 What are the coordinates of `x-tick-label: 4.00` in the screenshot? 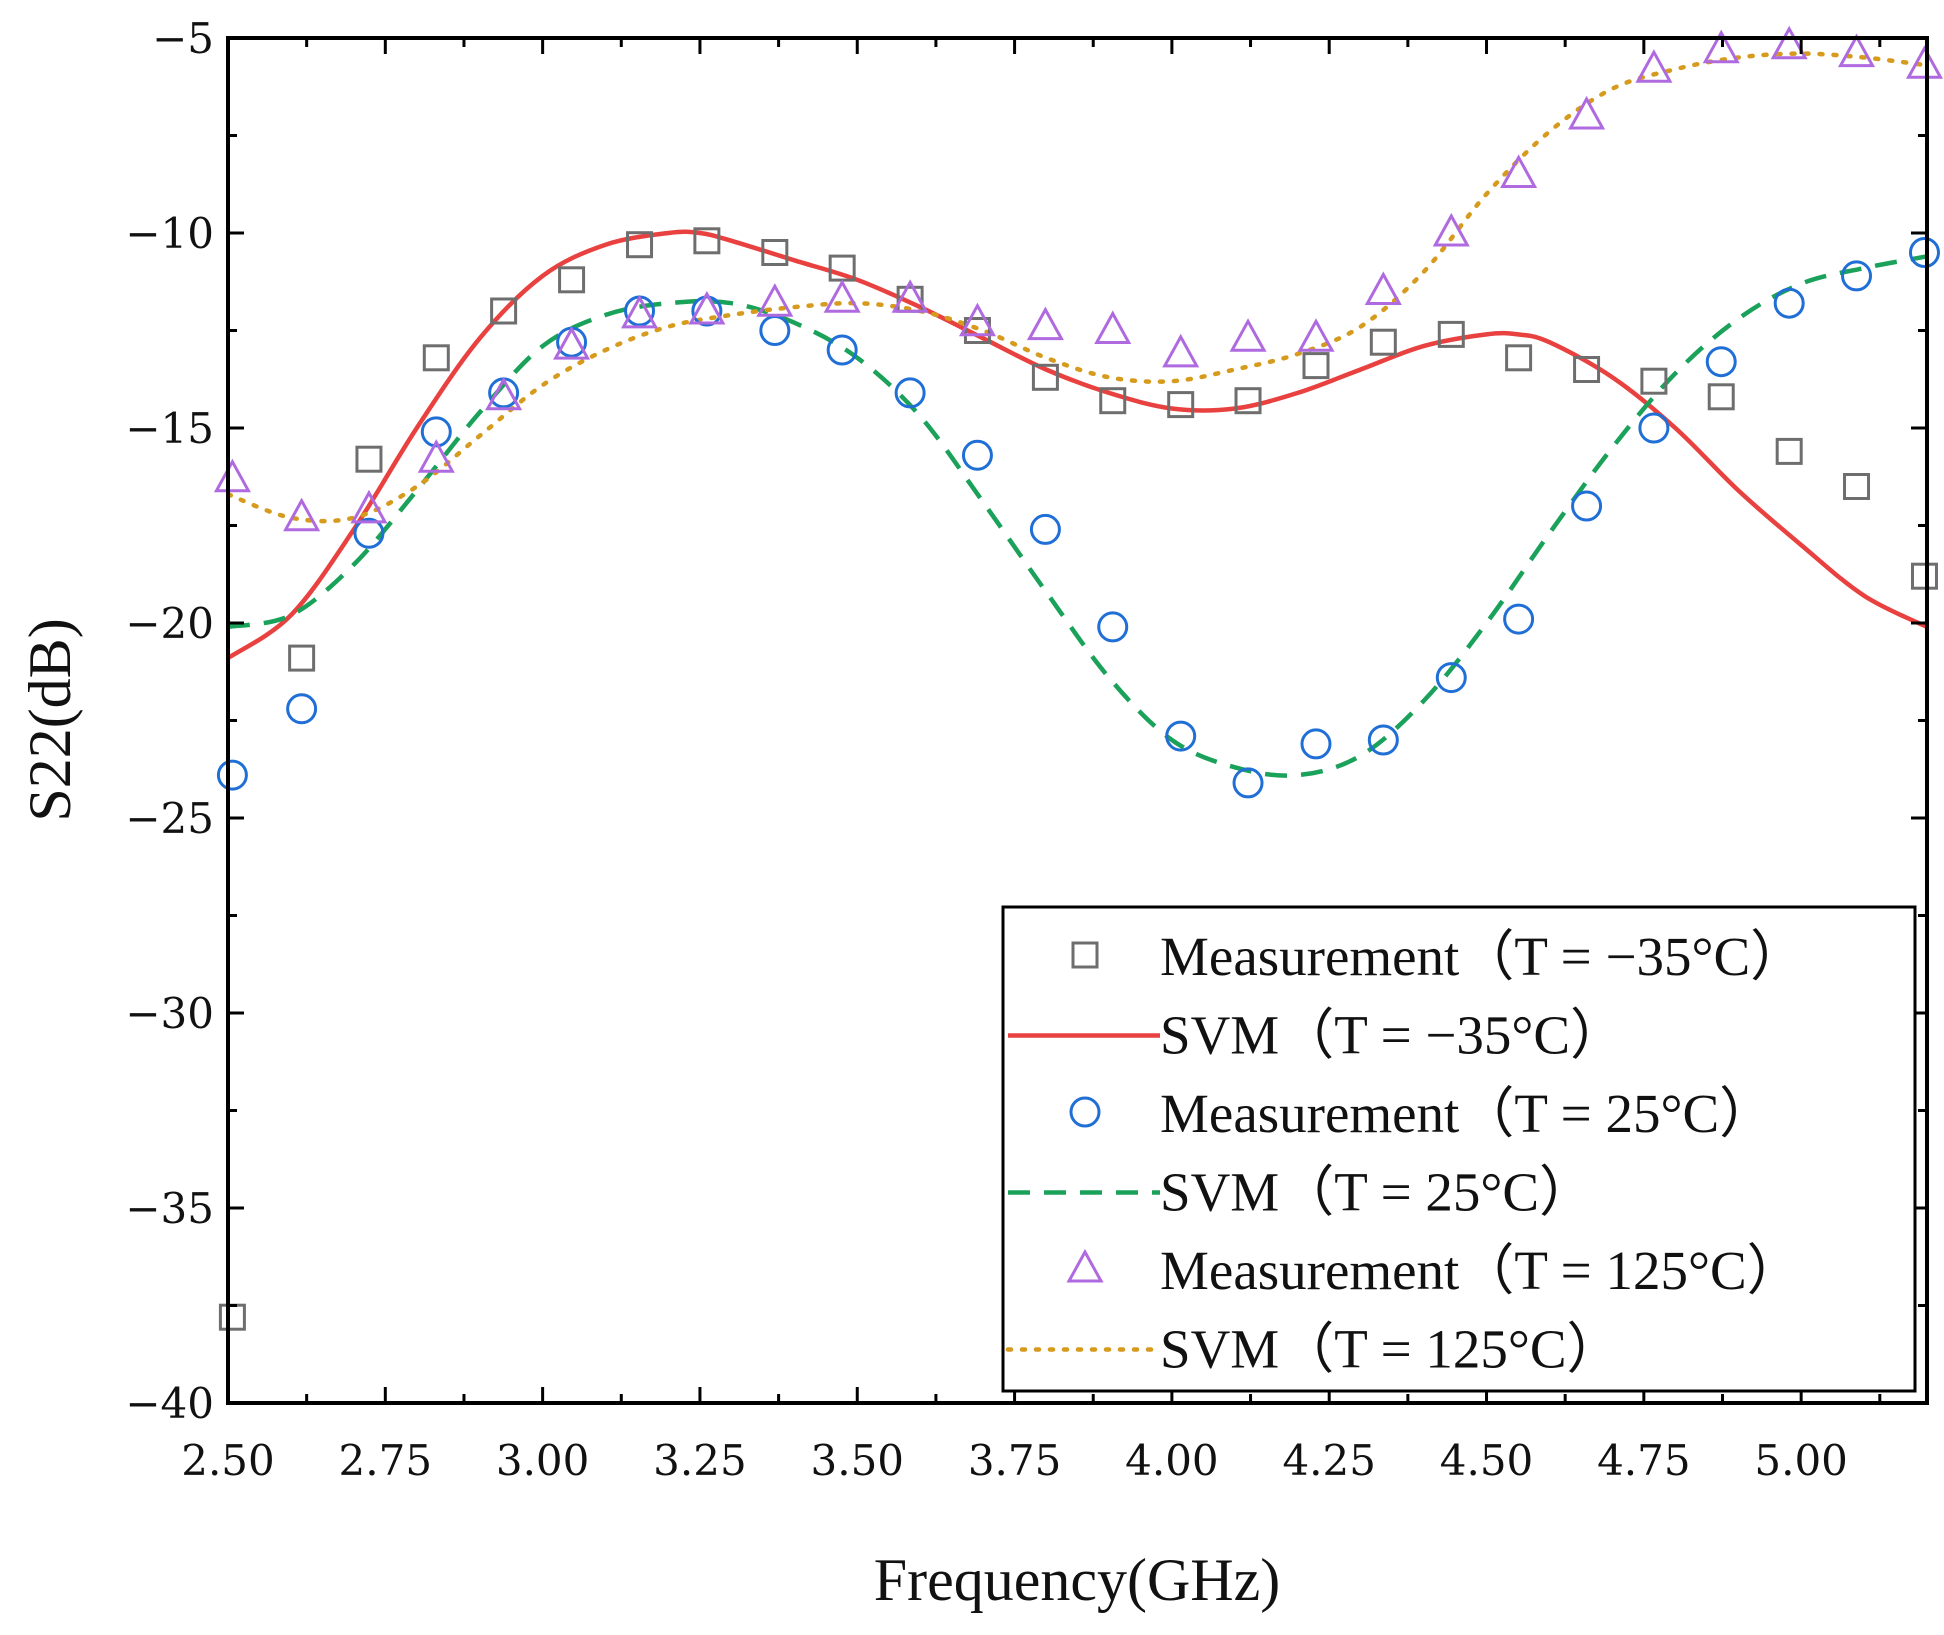 It's located at (1172, 1460).